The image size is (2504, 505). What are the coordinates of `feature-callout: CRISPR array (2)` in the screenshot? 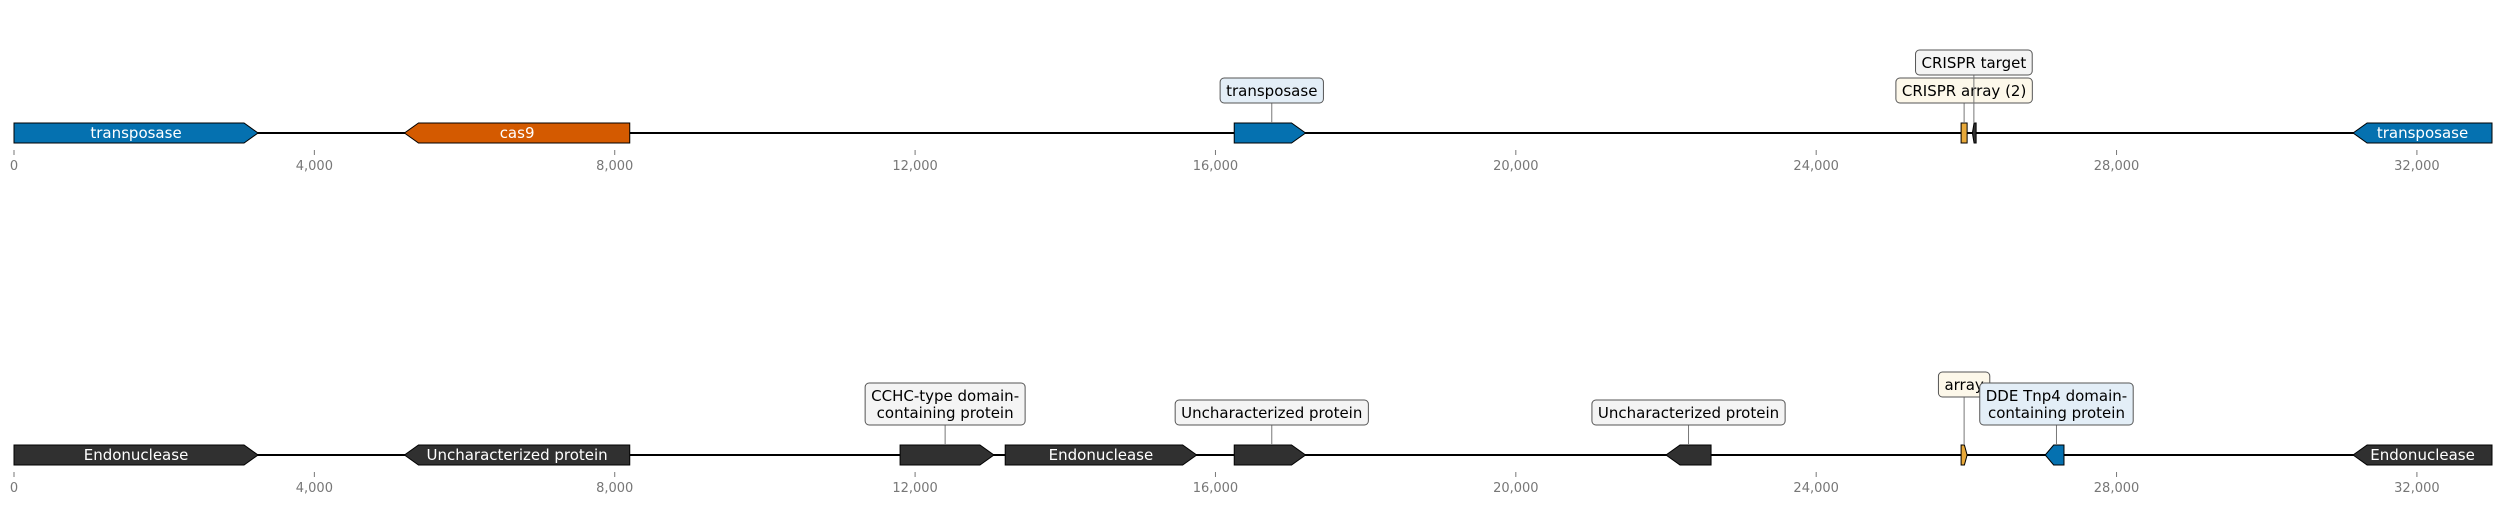 It's located at (1964, 100).